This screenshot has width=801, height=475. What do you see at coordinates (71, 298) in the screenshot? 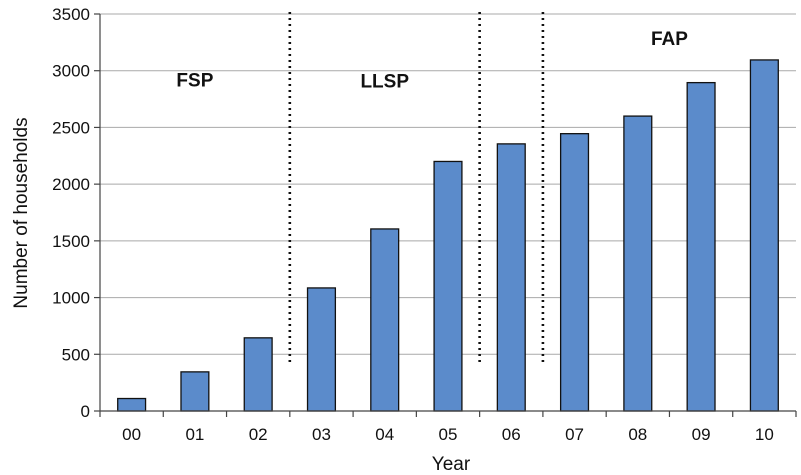
I see `y-tick-label-1000: 1000` at bounding box center [71, 298].